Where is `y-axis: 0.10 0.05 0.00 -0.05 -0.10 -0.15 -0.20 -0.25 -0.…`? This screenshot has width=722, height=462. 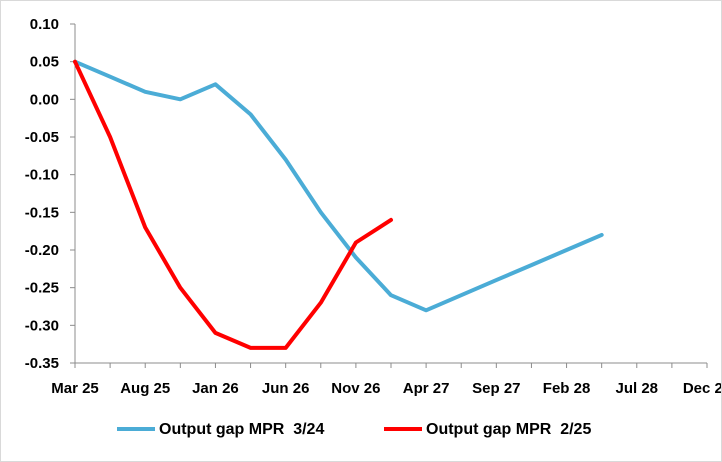
y-axis: 0.10 0.05 0.00 -0.05 -0.10 -0.15 -0.20 -0.25 -0.… is located at coordinates (50, 194).